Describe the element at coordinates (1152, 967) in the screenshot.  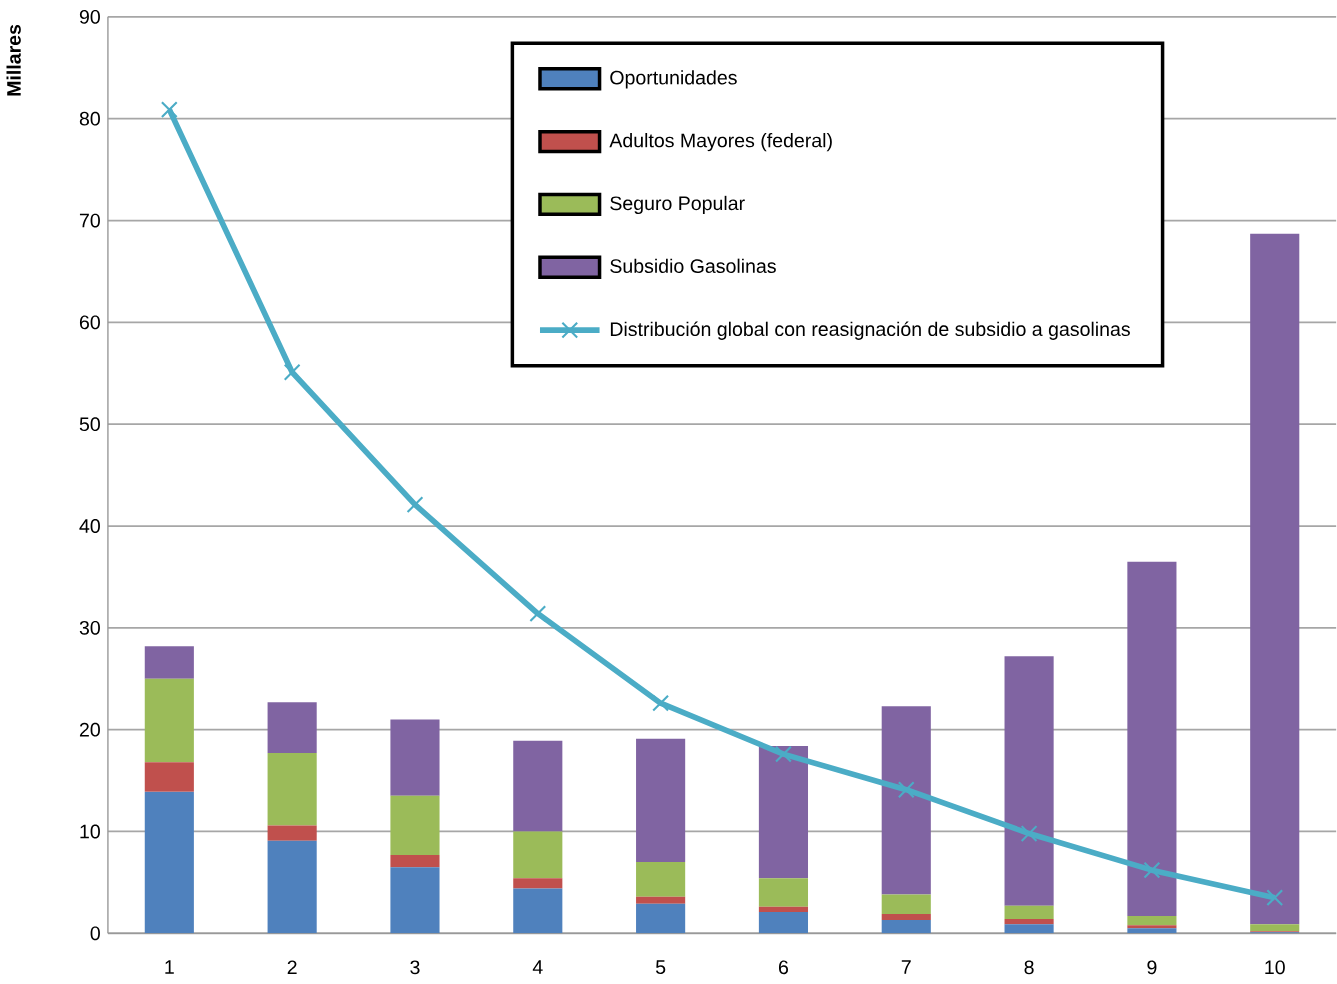
I see `x-tick-label: 9` at that location.